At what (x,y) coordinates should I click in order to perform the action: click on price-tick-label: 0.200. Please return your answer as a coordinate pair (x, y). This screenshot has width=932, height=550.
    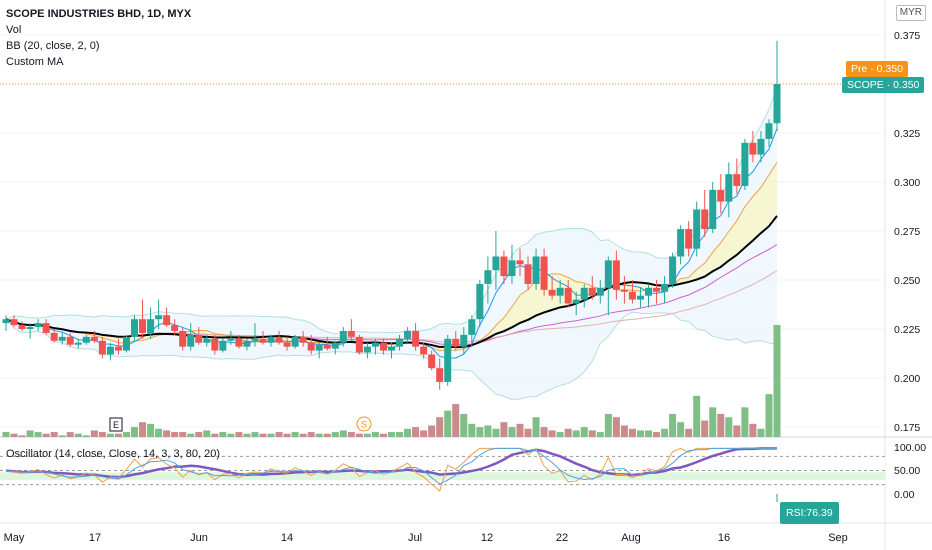
    Looking at the image, I should click on (907, 379).